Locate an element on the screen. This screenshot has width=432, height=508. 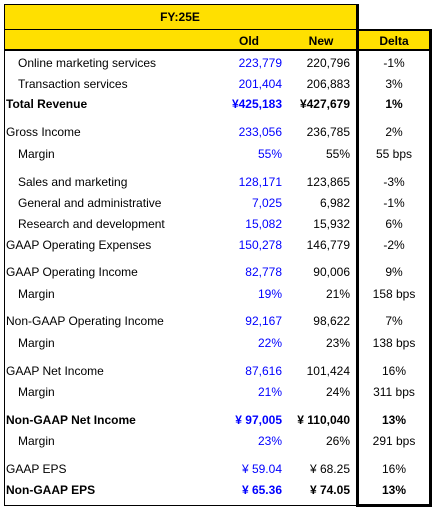
column-header-delta: Delta is located at coordinates (394, 41).